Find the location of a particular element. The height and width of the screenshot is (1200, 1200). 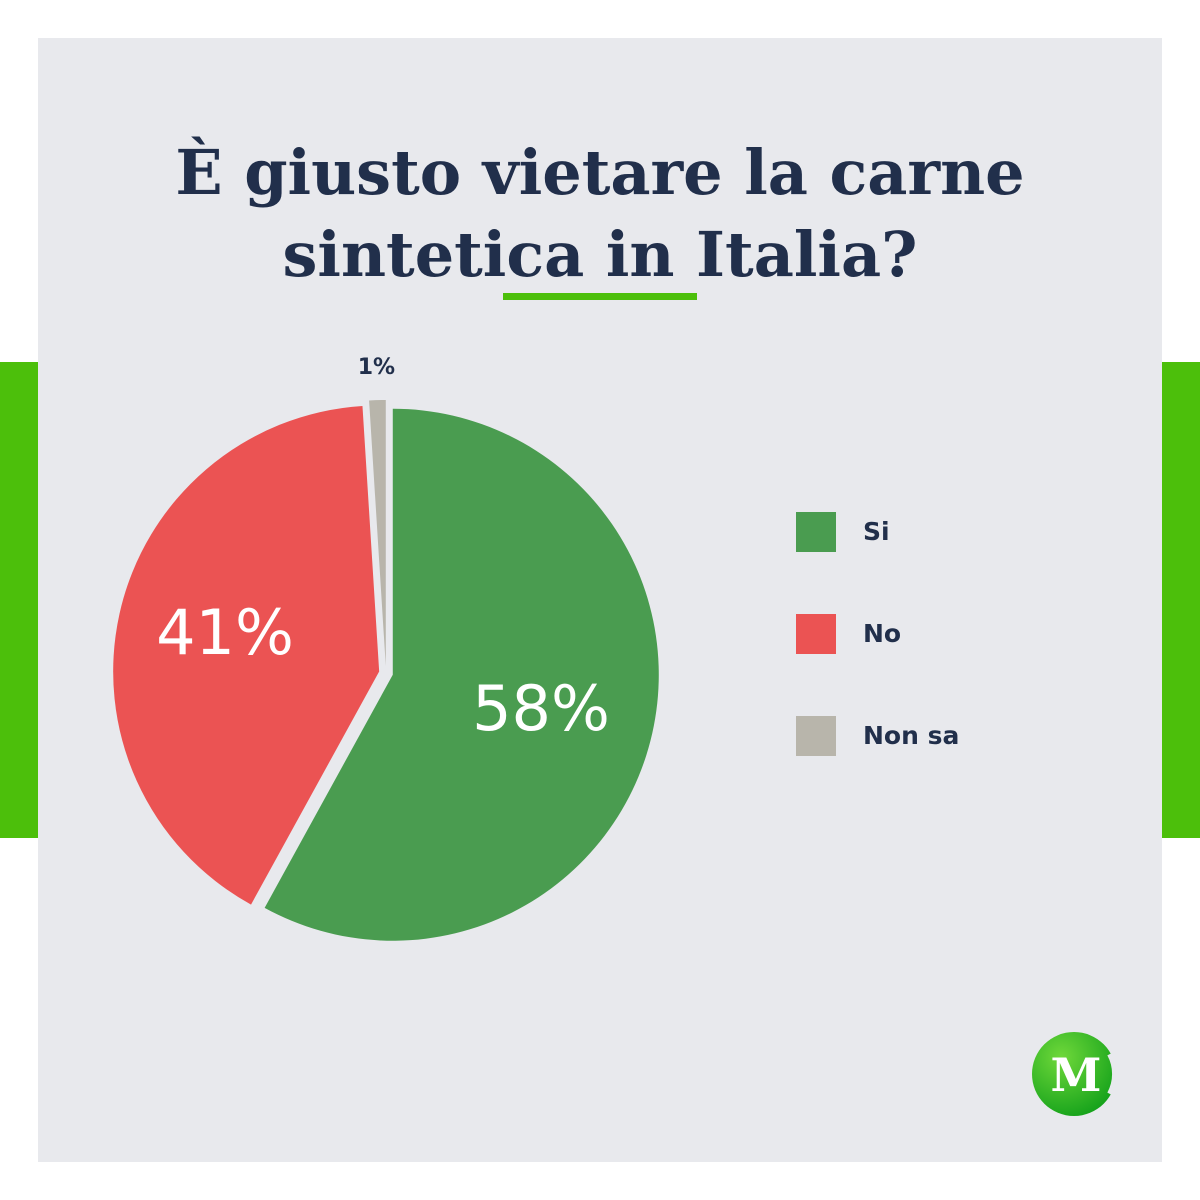

right-accent-bar is located at coordinates (1181, 600).